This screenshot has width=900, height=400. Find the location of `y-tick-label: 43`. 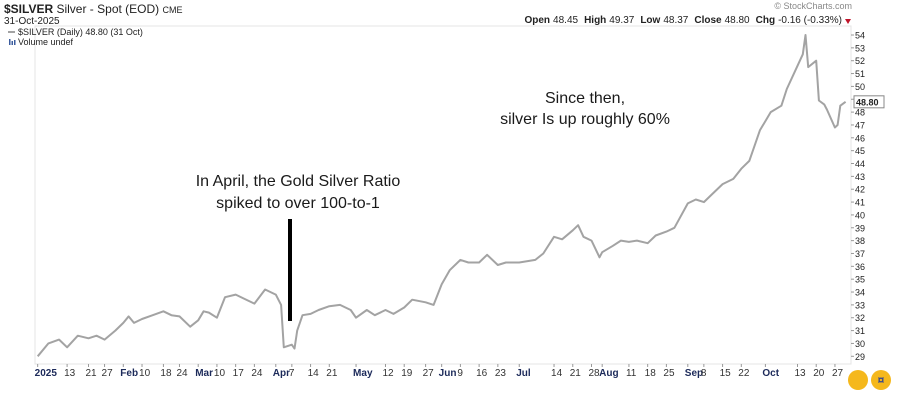

y-tick-label: 43 is located at coordinates (860, 177).